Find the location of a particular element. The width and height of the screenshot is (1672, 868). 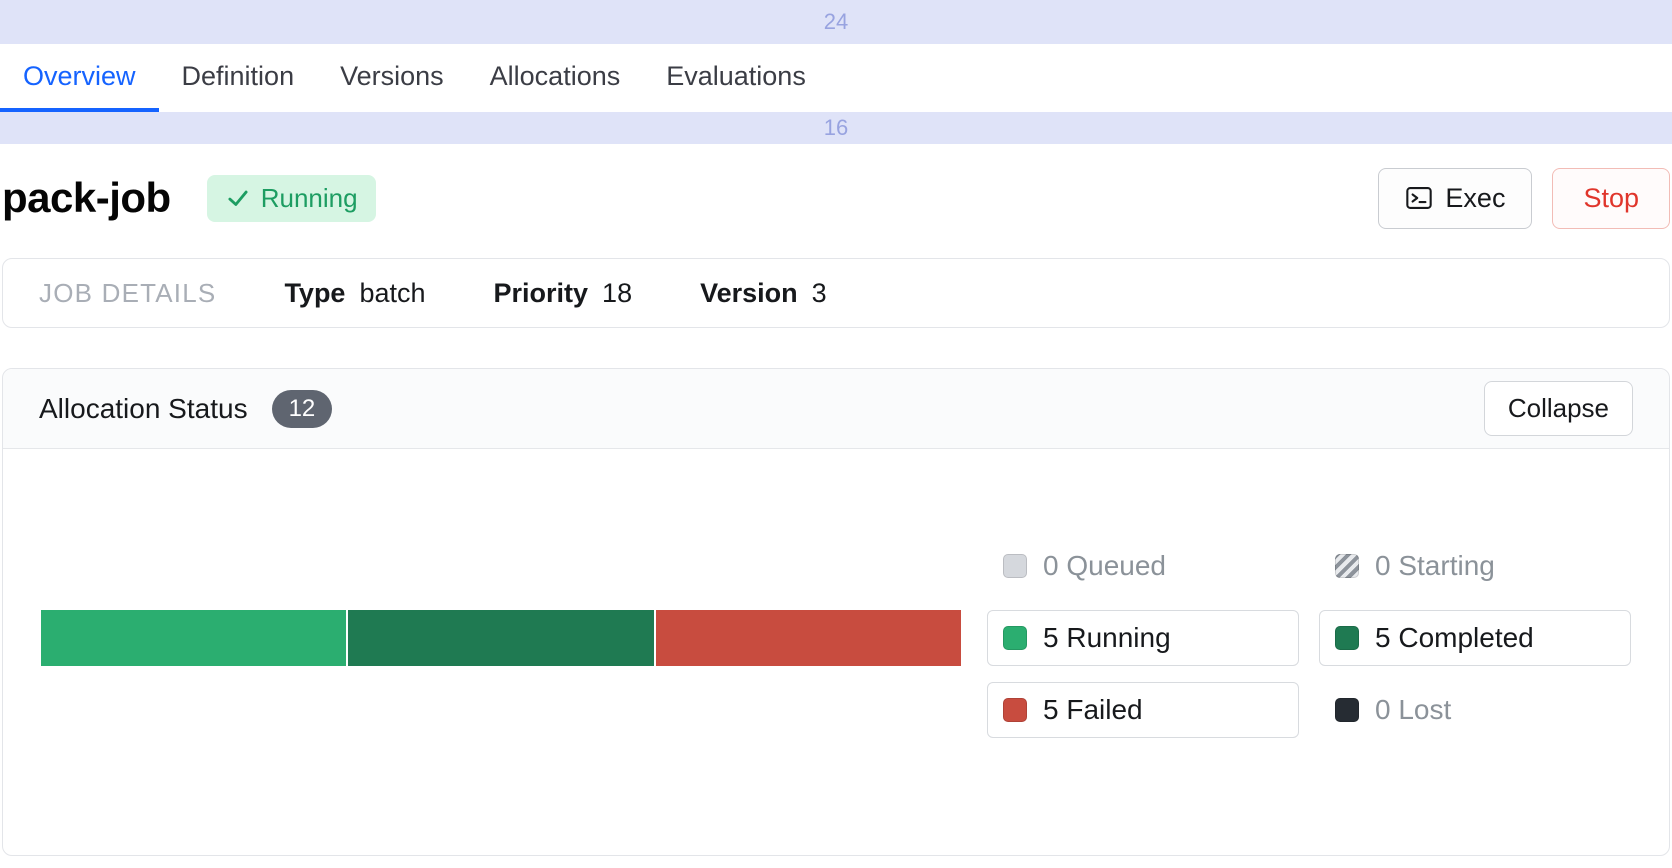

bar-segment-completed is located at coordinates (501, 638).